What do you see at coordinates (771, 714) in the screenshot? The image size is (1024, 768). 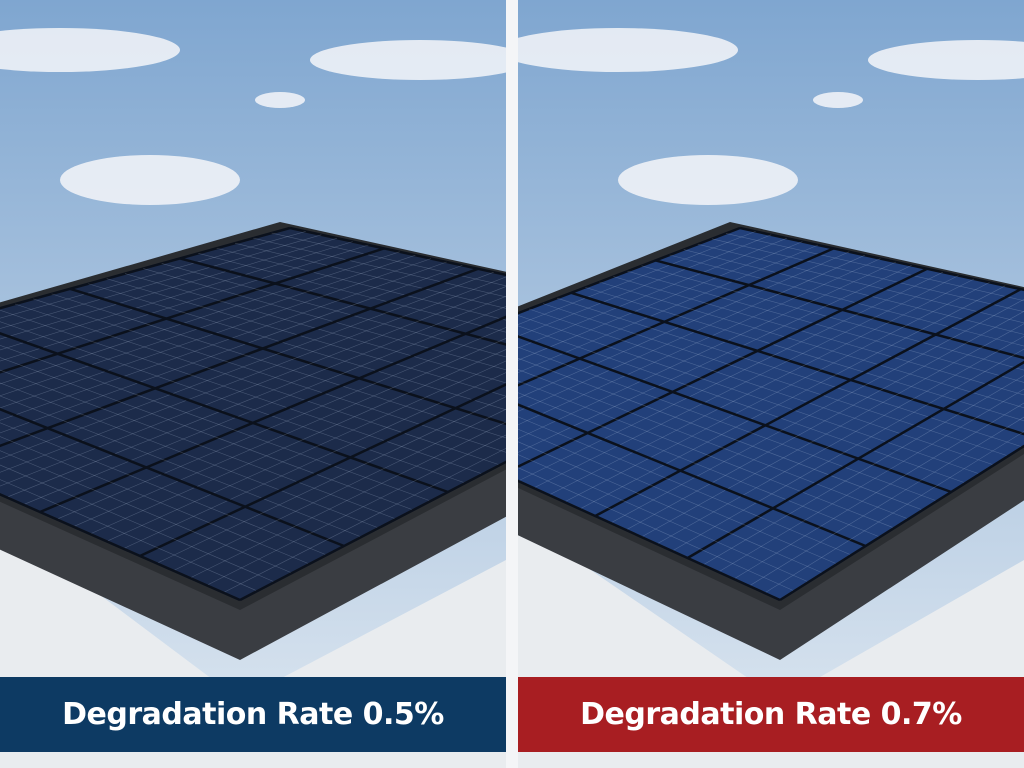 I see `degradation-label-right: Degradation Rate 0.7%` at bounding box center [771, 714].